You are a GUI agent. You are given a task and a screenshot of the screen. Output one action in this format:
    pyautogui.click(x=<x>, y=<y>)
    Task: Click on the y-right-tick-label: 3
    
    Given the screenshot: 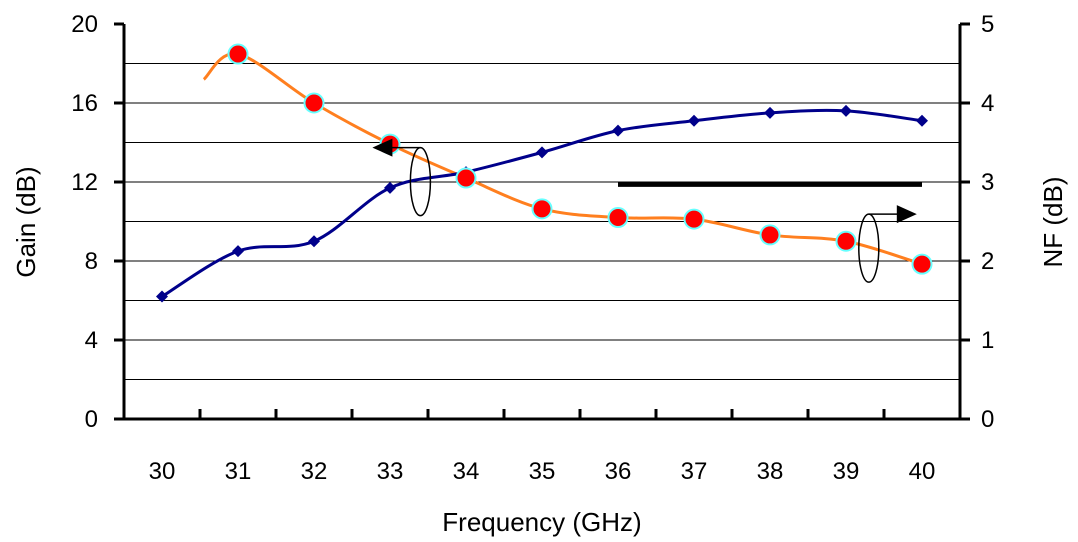 What is the action you would take?
    pyautogui.click(x=987, y=182)
    